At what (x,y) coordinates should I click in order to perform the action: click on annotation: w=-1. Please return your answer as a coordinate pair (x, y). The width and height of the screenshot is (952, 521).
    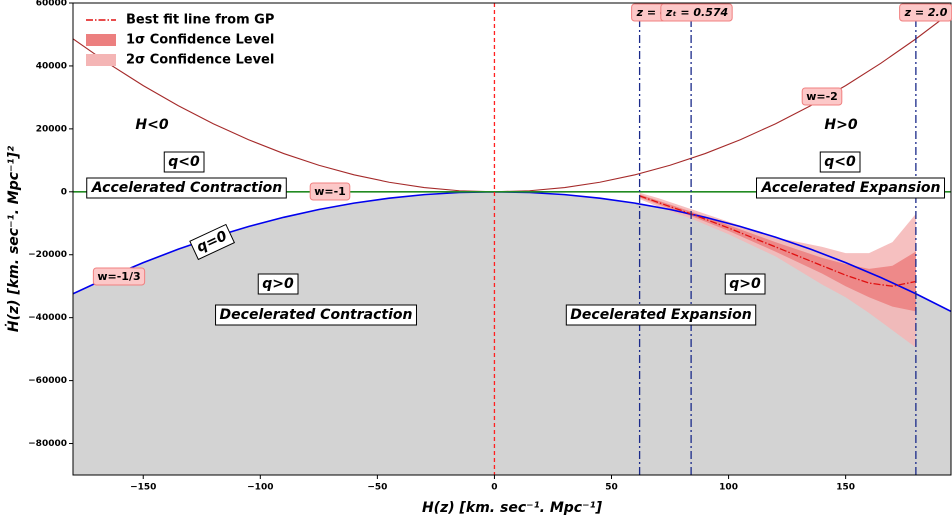
    Looking at the image, I should click on (330, 191).